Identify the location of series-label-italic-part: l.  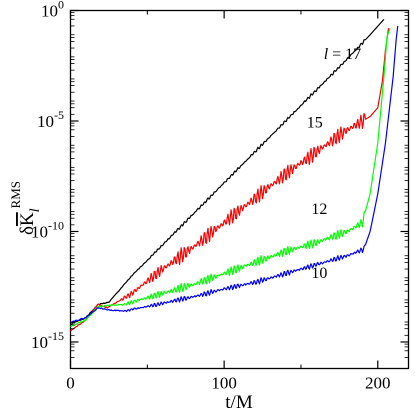
(326, 54).